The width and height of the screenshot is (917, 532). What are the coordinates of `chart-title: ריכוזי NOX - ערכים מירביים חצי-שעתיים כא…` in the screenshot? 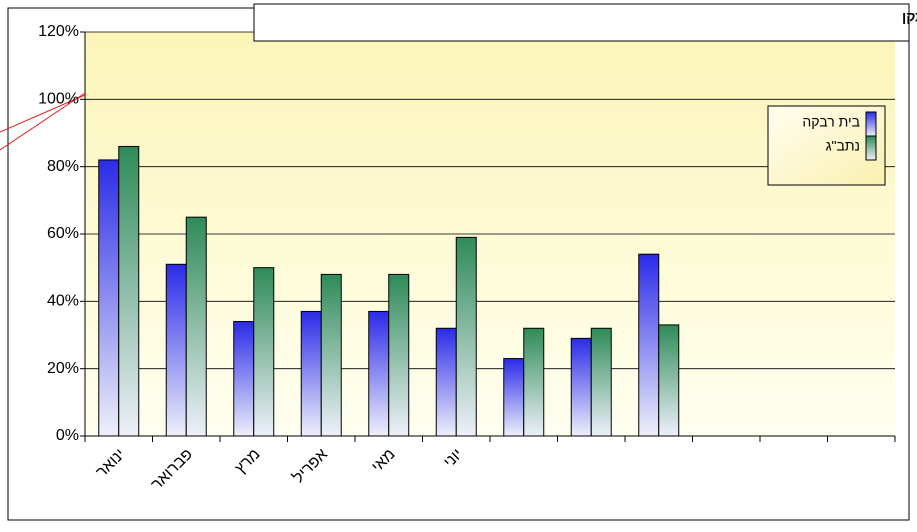 It's located at (909, 17).